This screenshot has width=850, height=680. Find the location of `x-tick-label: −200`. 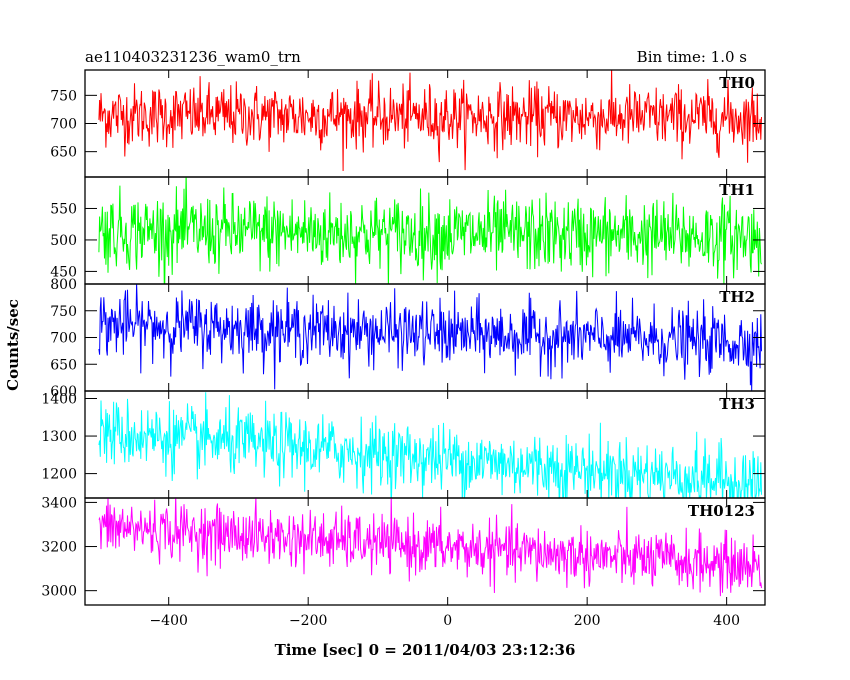

x-tick-label: −200 is located at coordinates (308, 621).